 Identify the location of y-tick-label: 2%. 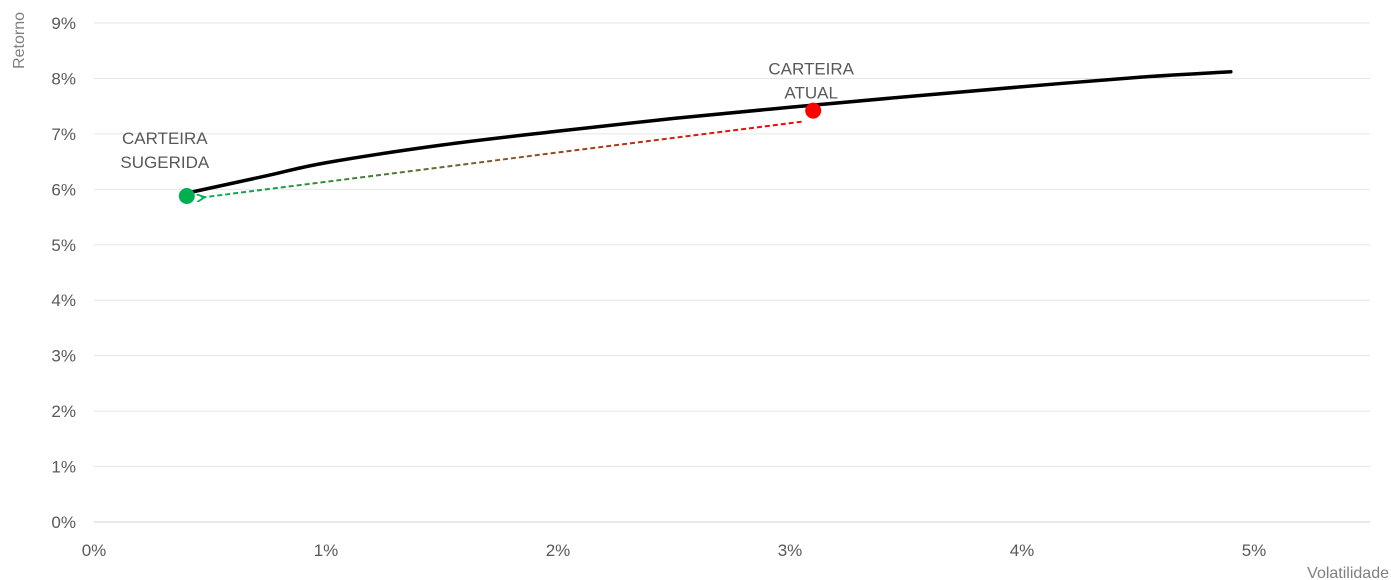
(63, 411).